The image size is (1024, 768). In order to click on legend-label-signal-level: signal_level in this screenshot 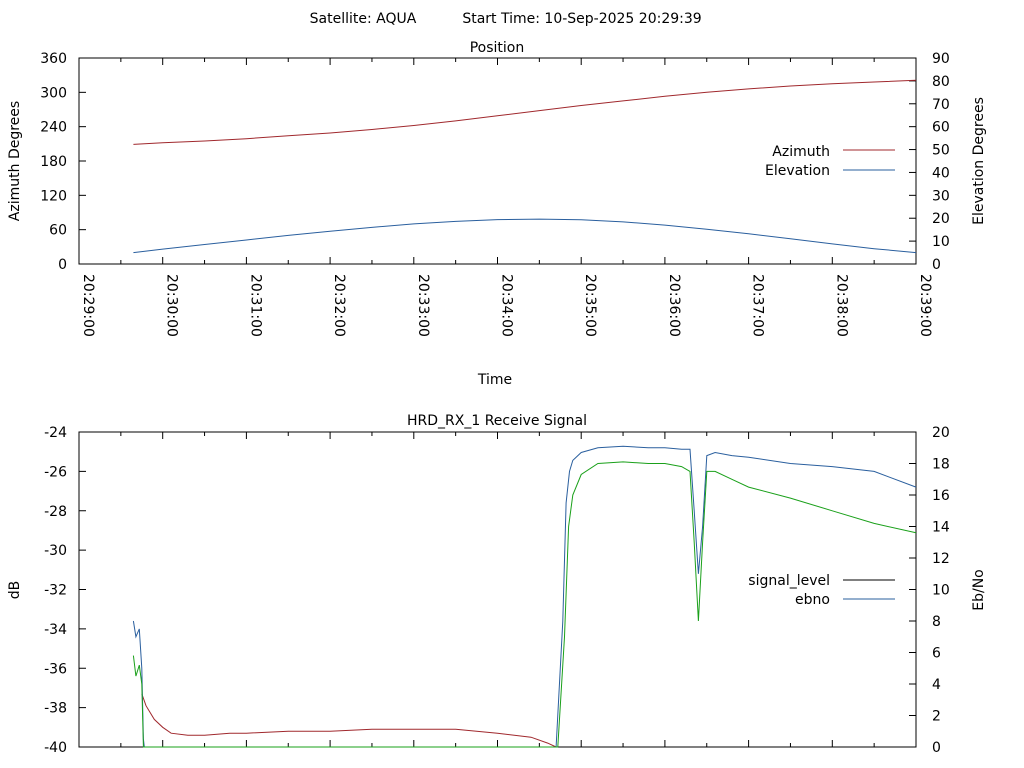, I will do `click(789, 581)`.